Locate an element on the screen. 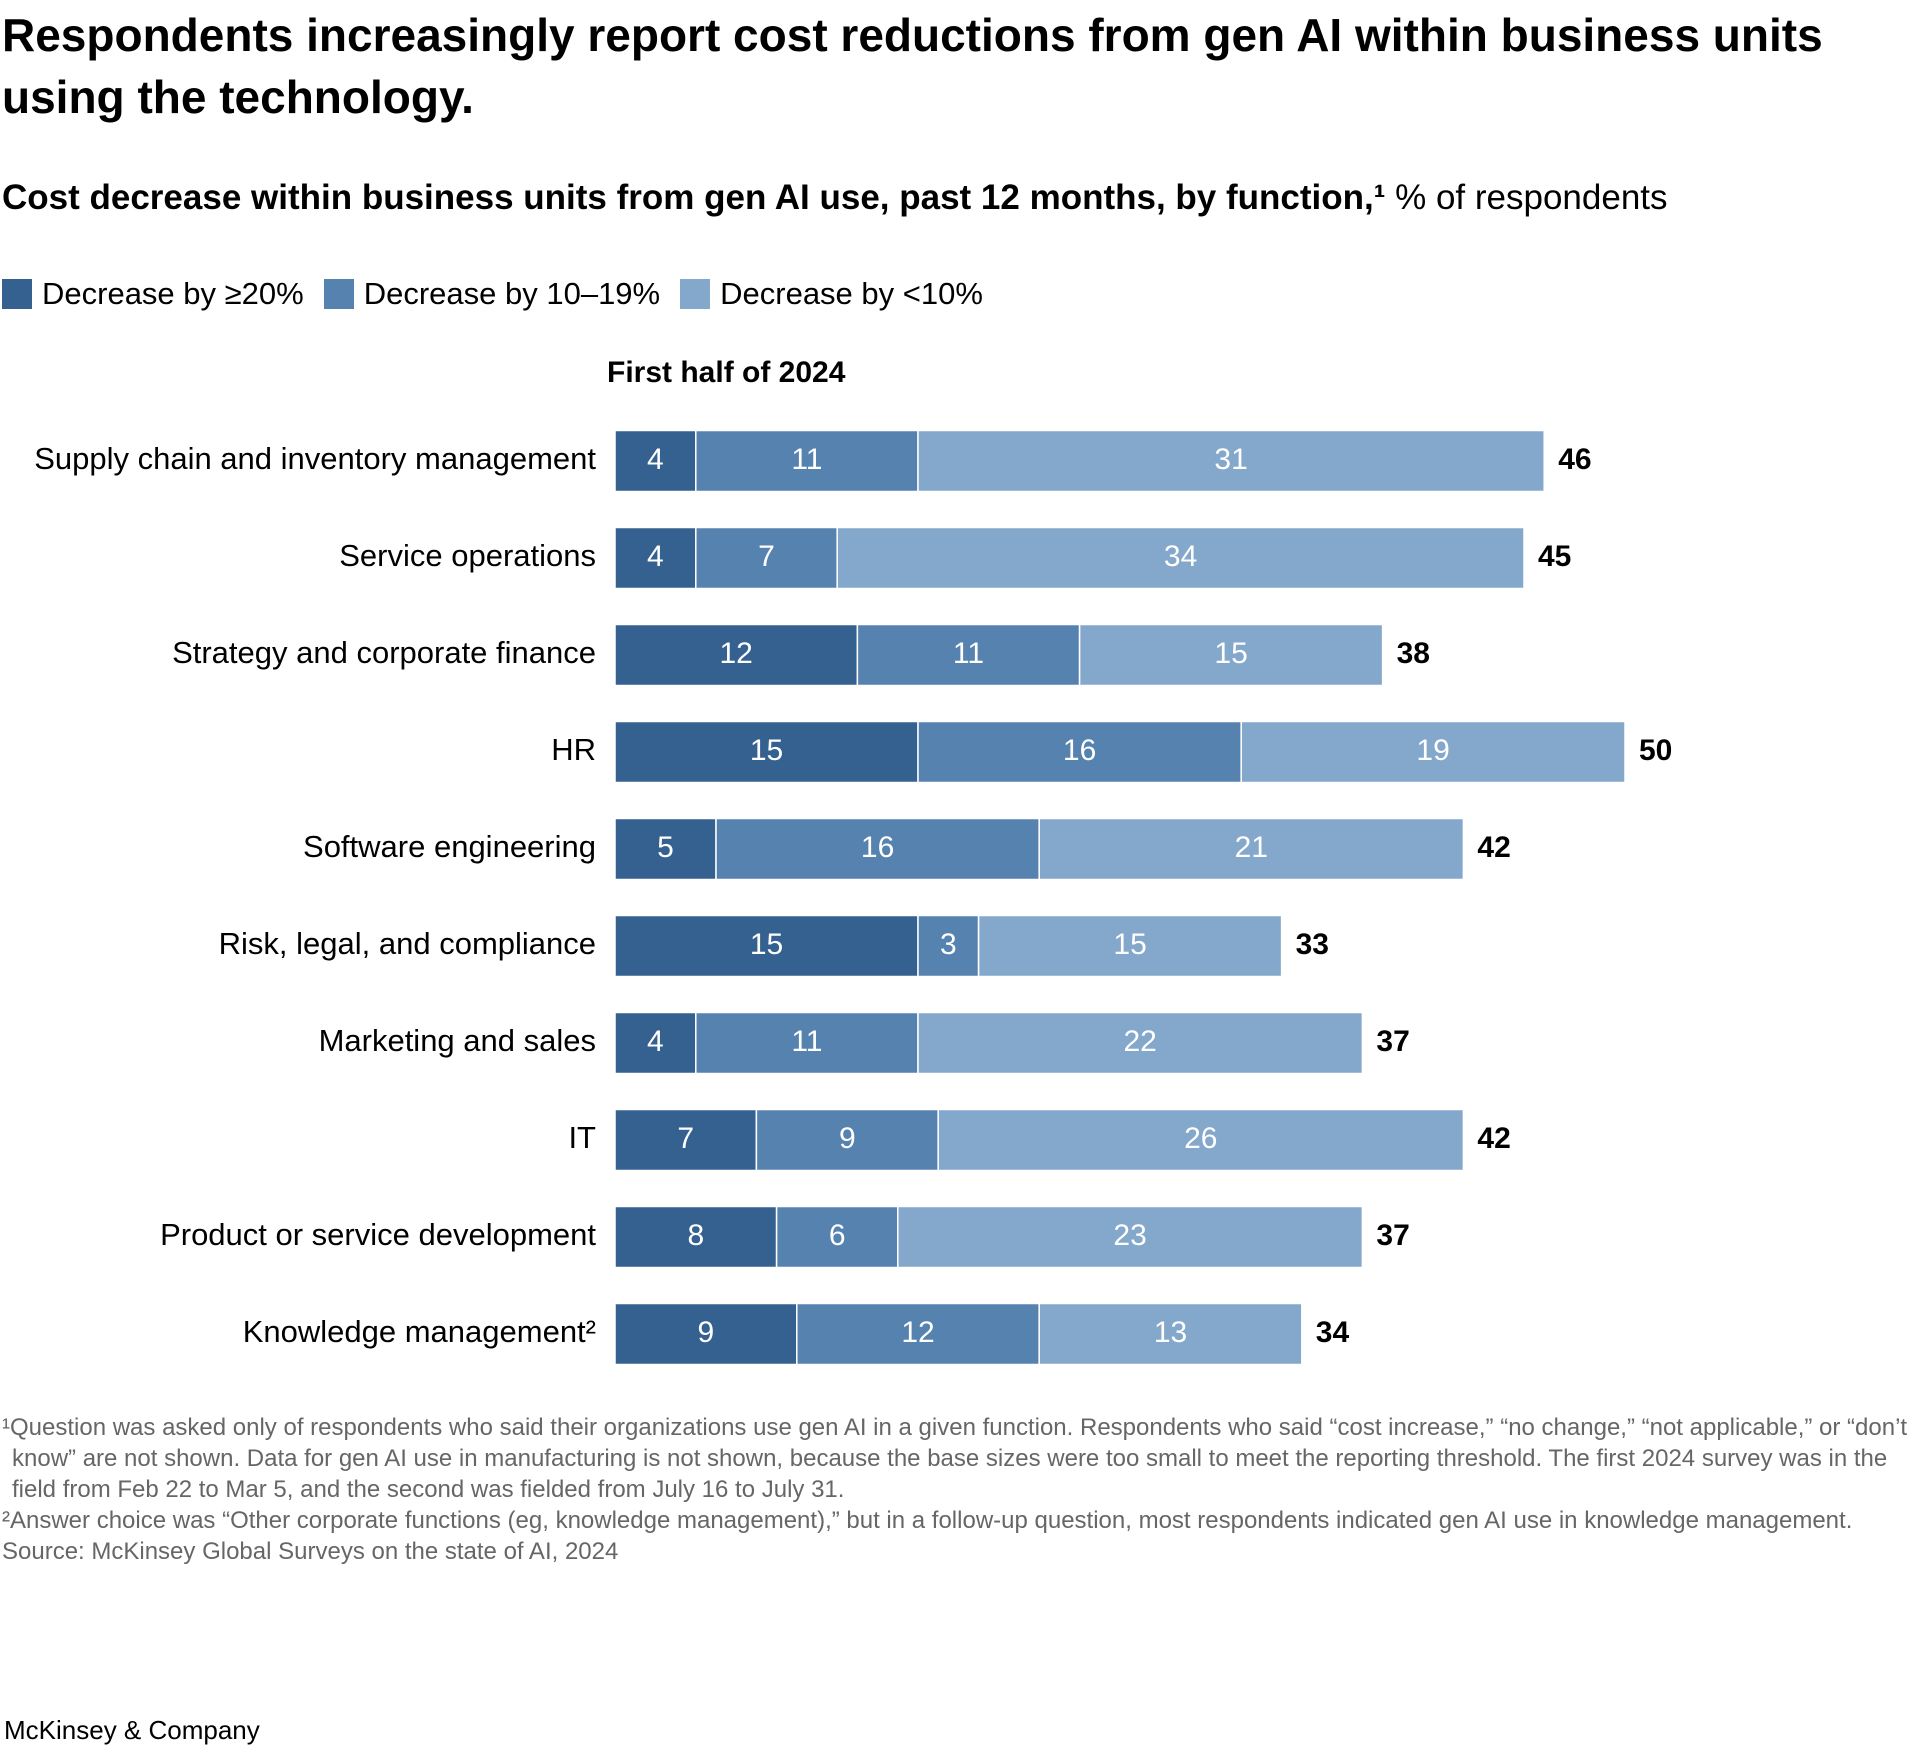 The width and height of the screenshot is (1920, 1756). category-label: Risk, legal, and compliance is located at coordinates (407, 943).